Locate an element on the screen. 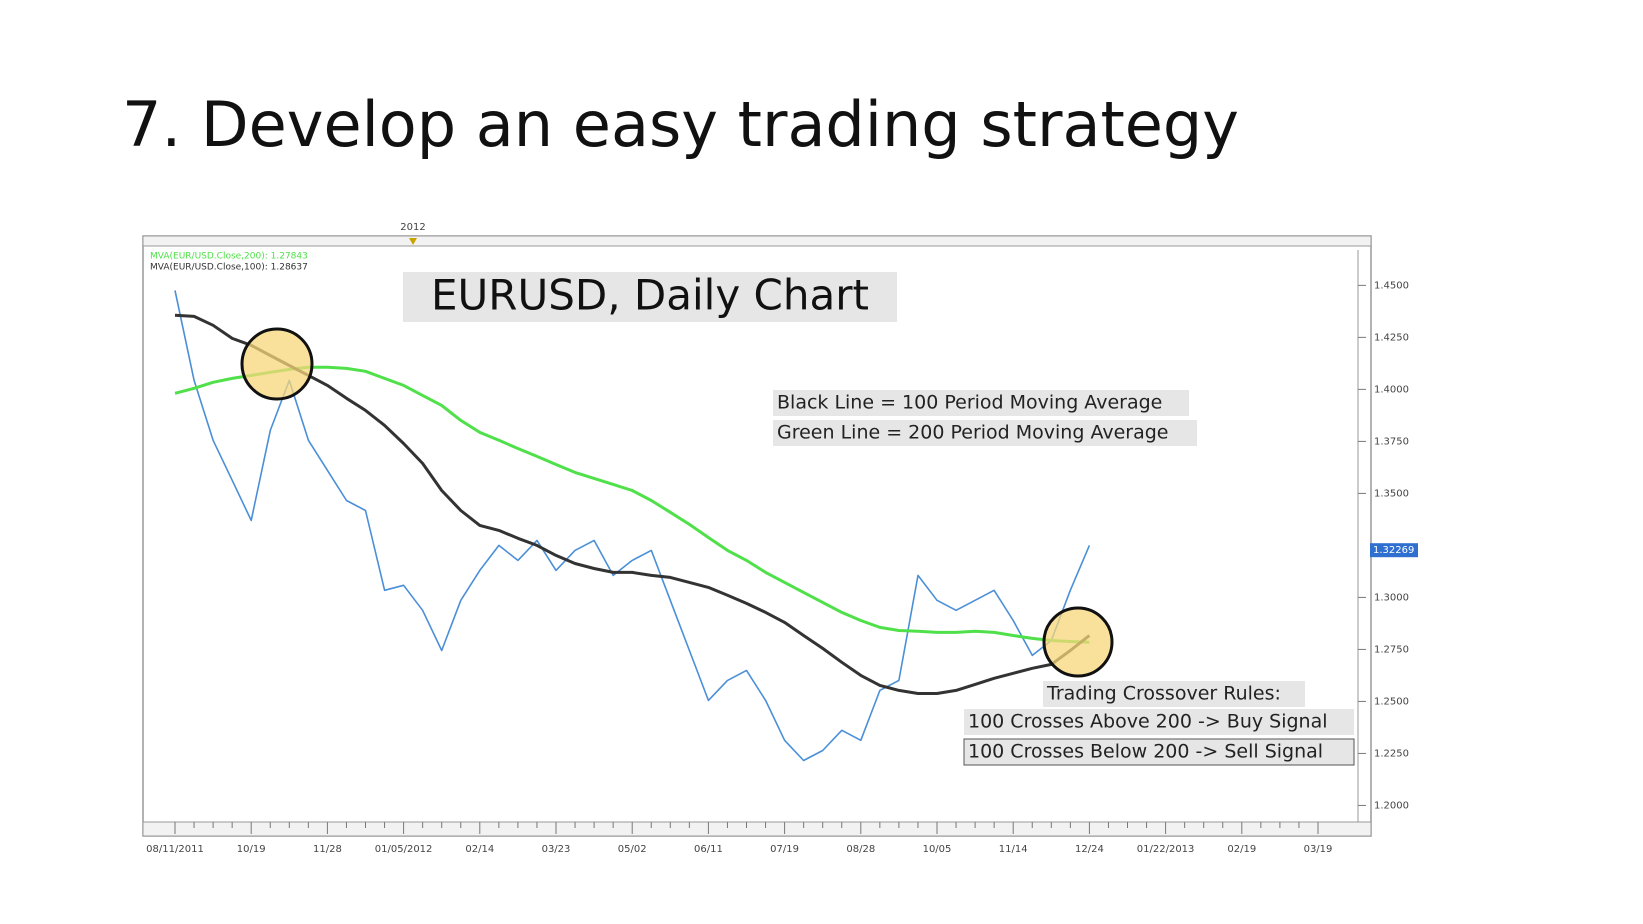 This screenshot has width=1643, height=924. x-tick-label: 05/02 is located at coordinates (632, 849).